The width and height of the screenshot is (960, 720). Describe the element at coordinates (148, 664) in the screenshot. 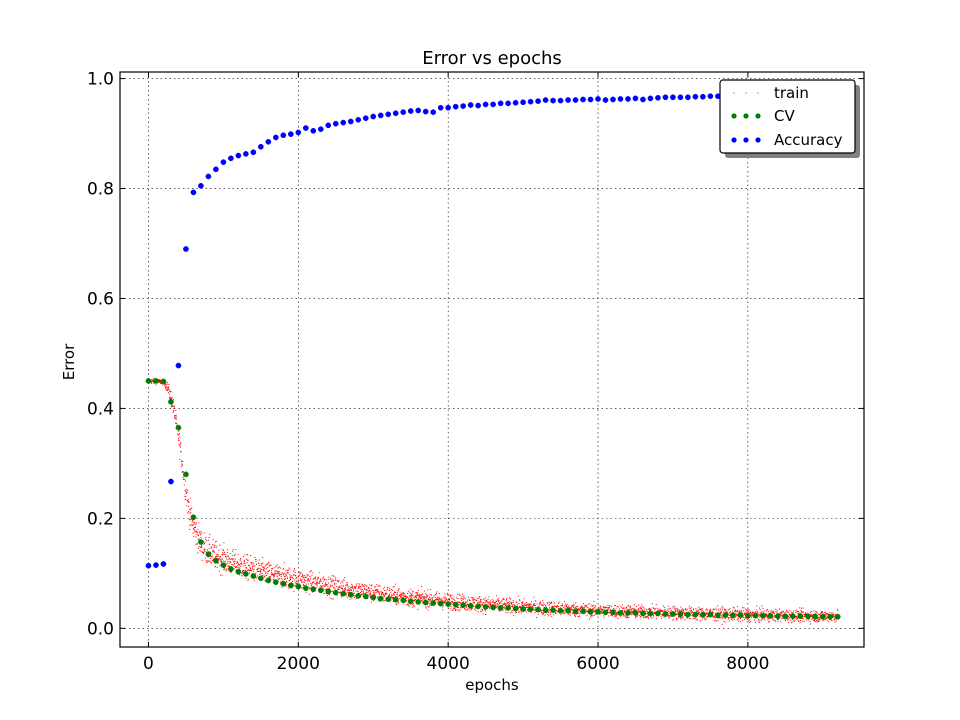

I see `x-tick-label: 0` at that location.